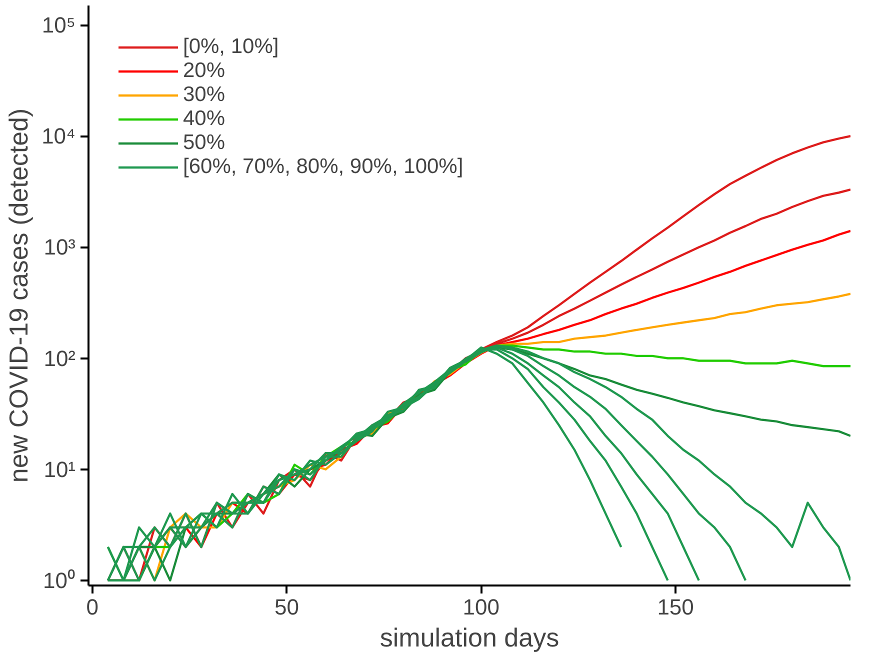 The image size is (869, 661). Describe the element at coordinates (481, 607) in the screenshot. I see `x-tick-label: 100` at that location.